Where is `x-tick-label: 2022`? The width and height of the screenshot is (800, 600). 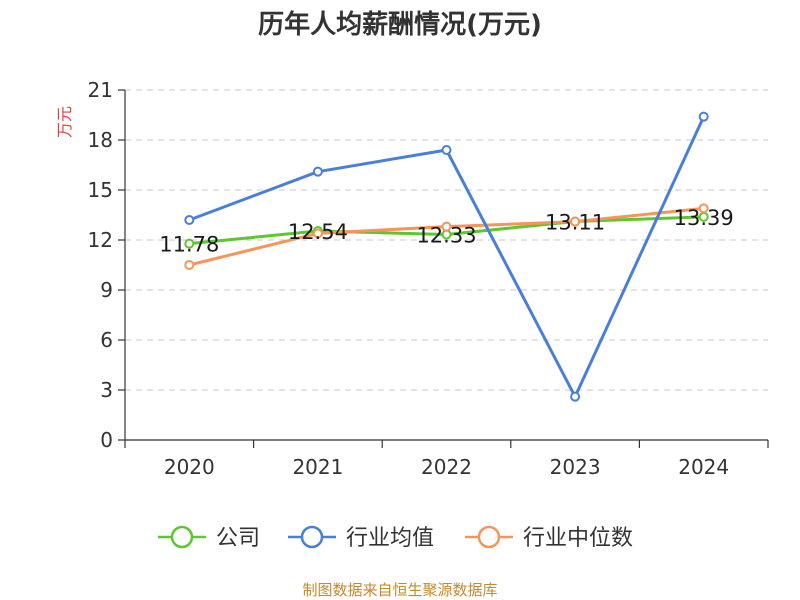 x-tick-label: 2022 is located at coordinates (446, 467).